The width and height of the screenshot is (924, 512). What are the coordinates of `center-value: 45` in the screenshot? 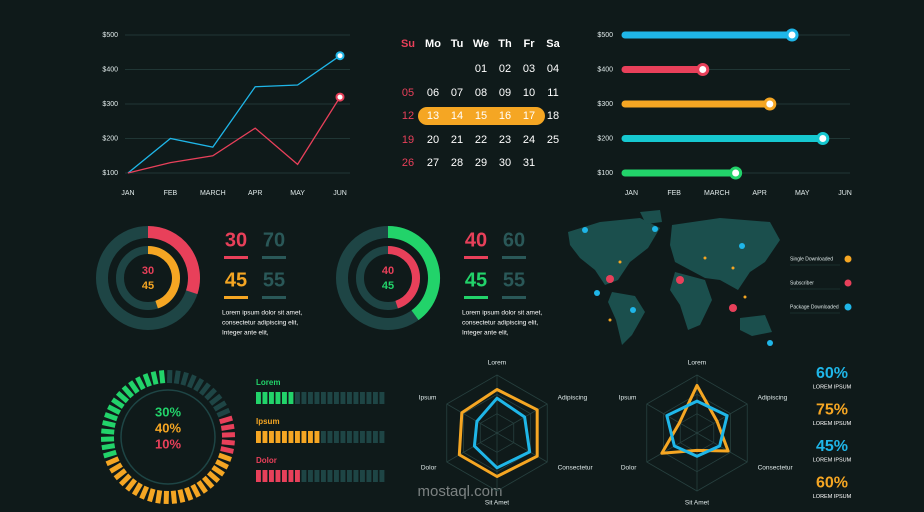 It's located at (388, 286).